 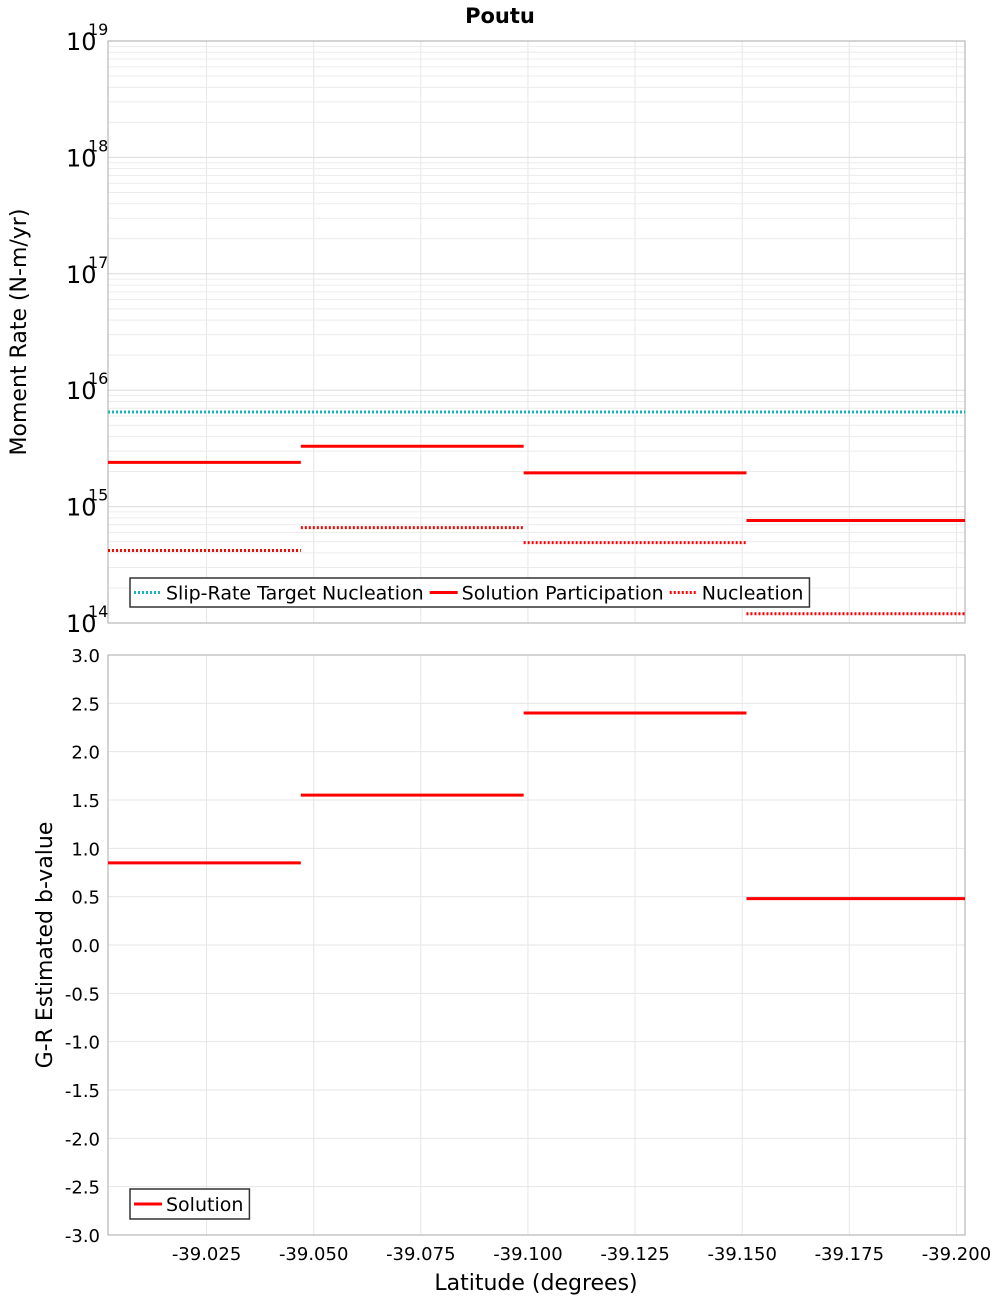 What do you see at coordinates (85, 946) in the screenshot?
I see `y-tick-label: 0.0` at bounding box center [85, 946].